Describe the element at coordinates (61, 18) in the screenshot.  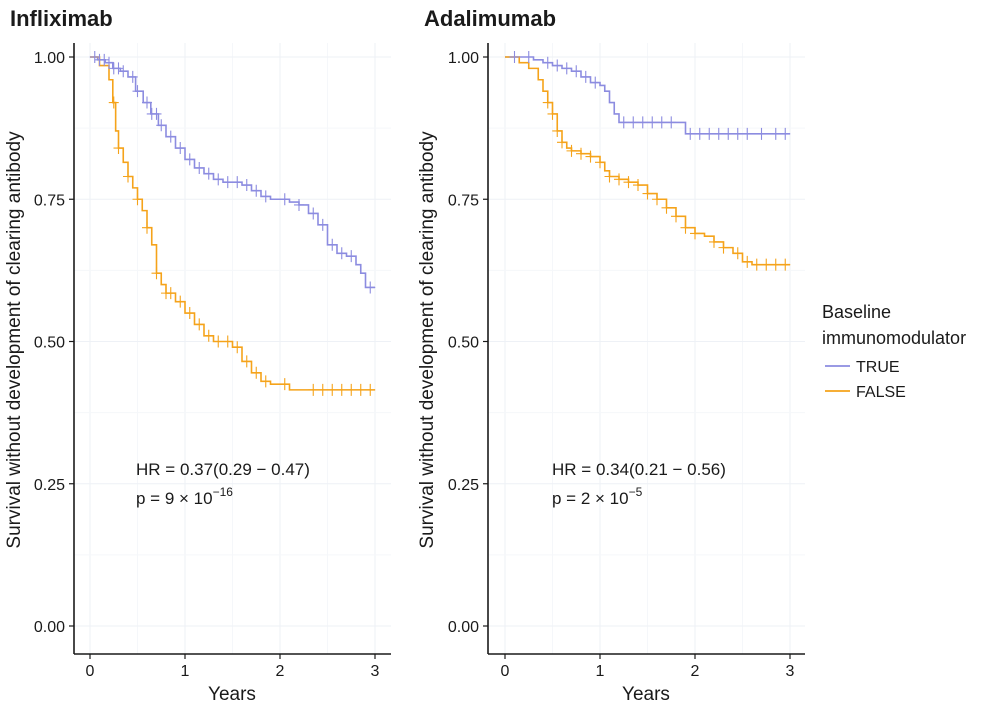
I see `panel-title: Infliximab` at that location.